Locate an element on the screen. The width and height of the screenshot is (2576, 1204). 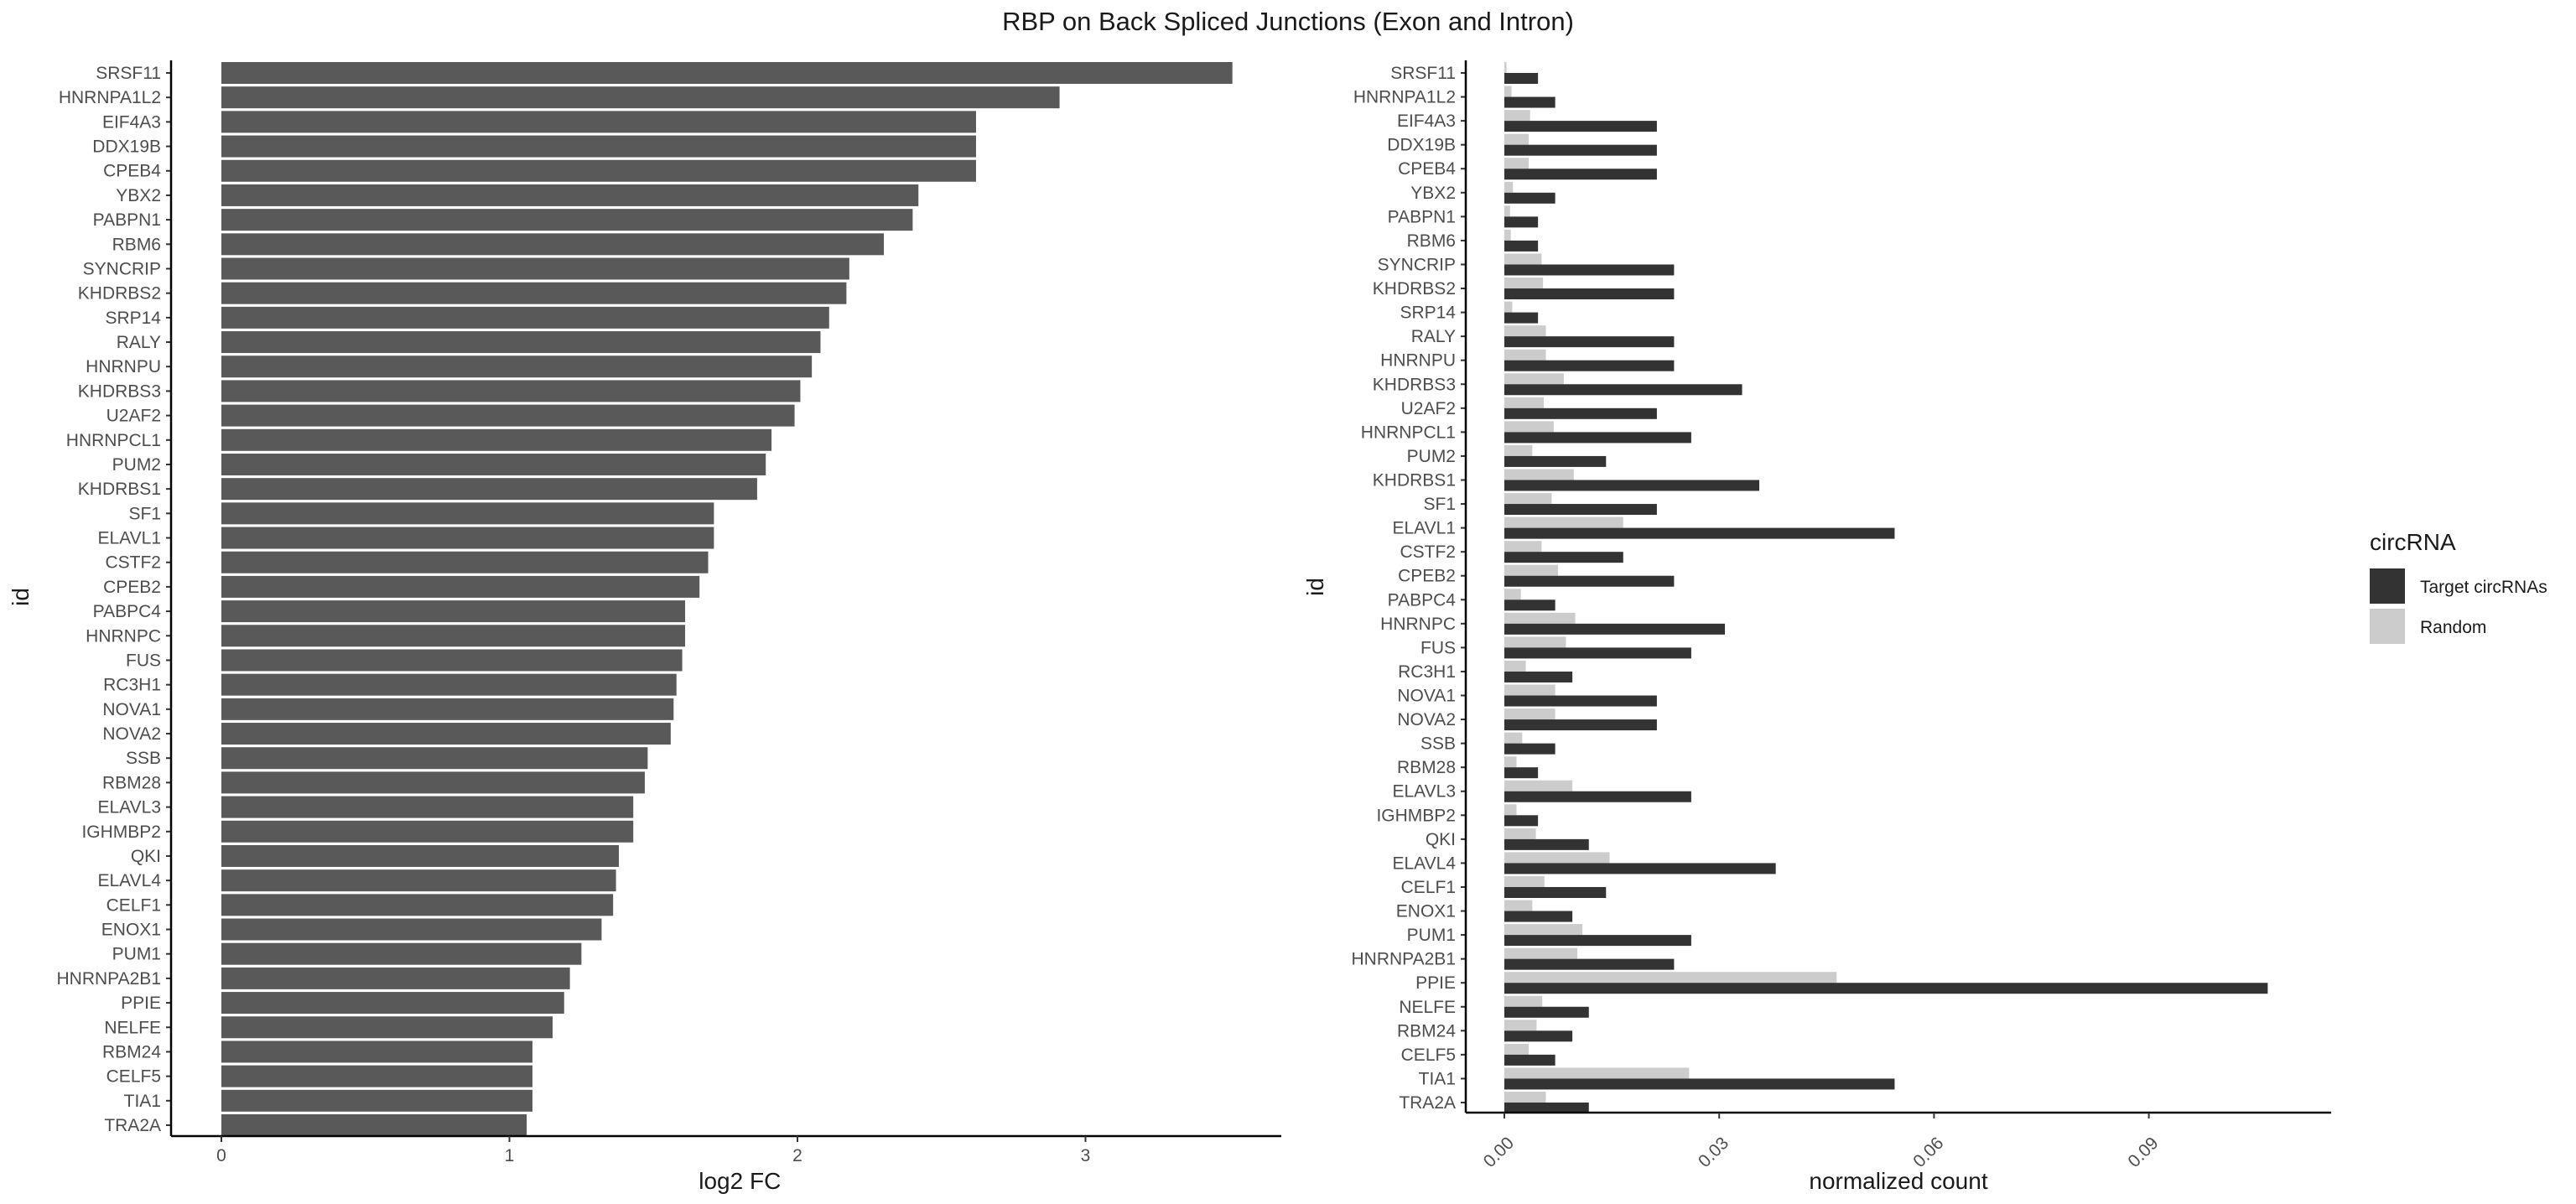
y-tick-label: SRP14 is located at coordinates (1428, 313).